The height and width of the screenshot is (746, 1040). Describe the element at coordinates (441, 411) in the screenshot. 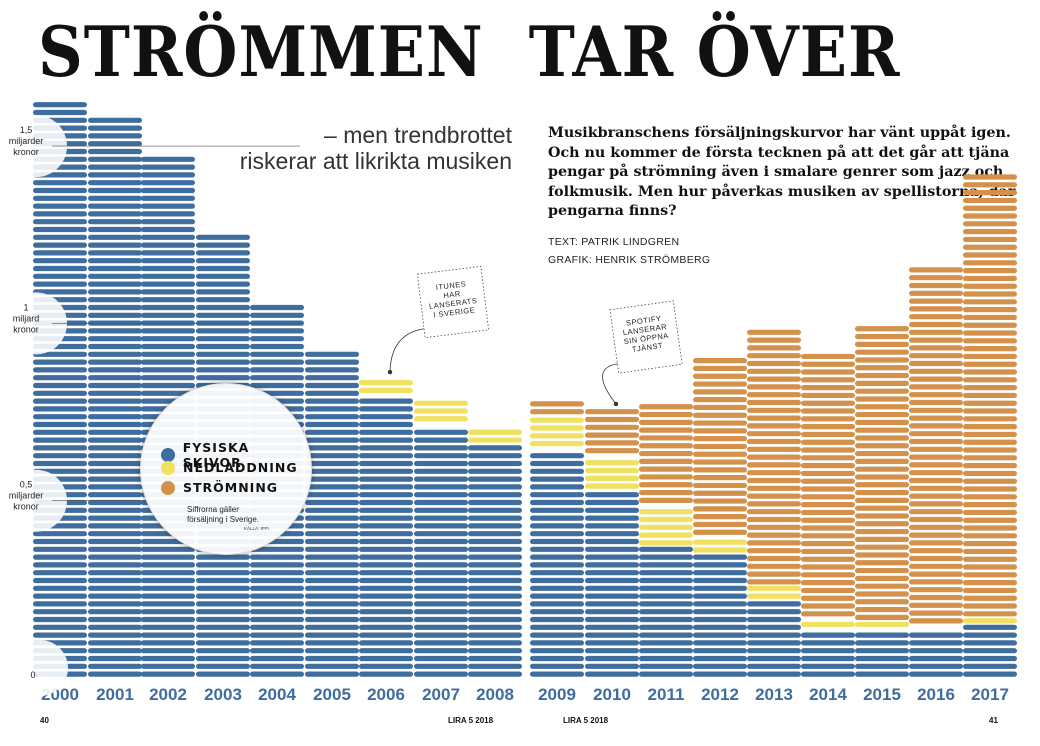

I see `bar-segment-nedladdning-2007` at that location.